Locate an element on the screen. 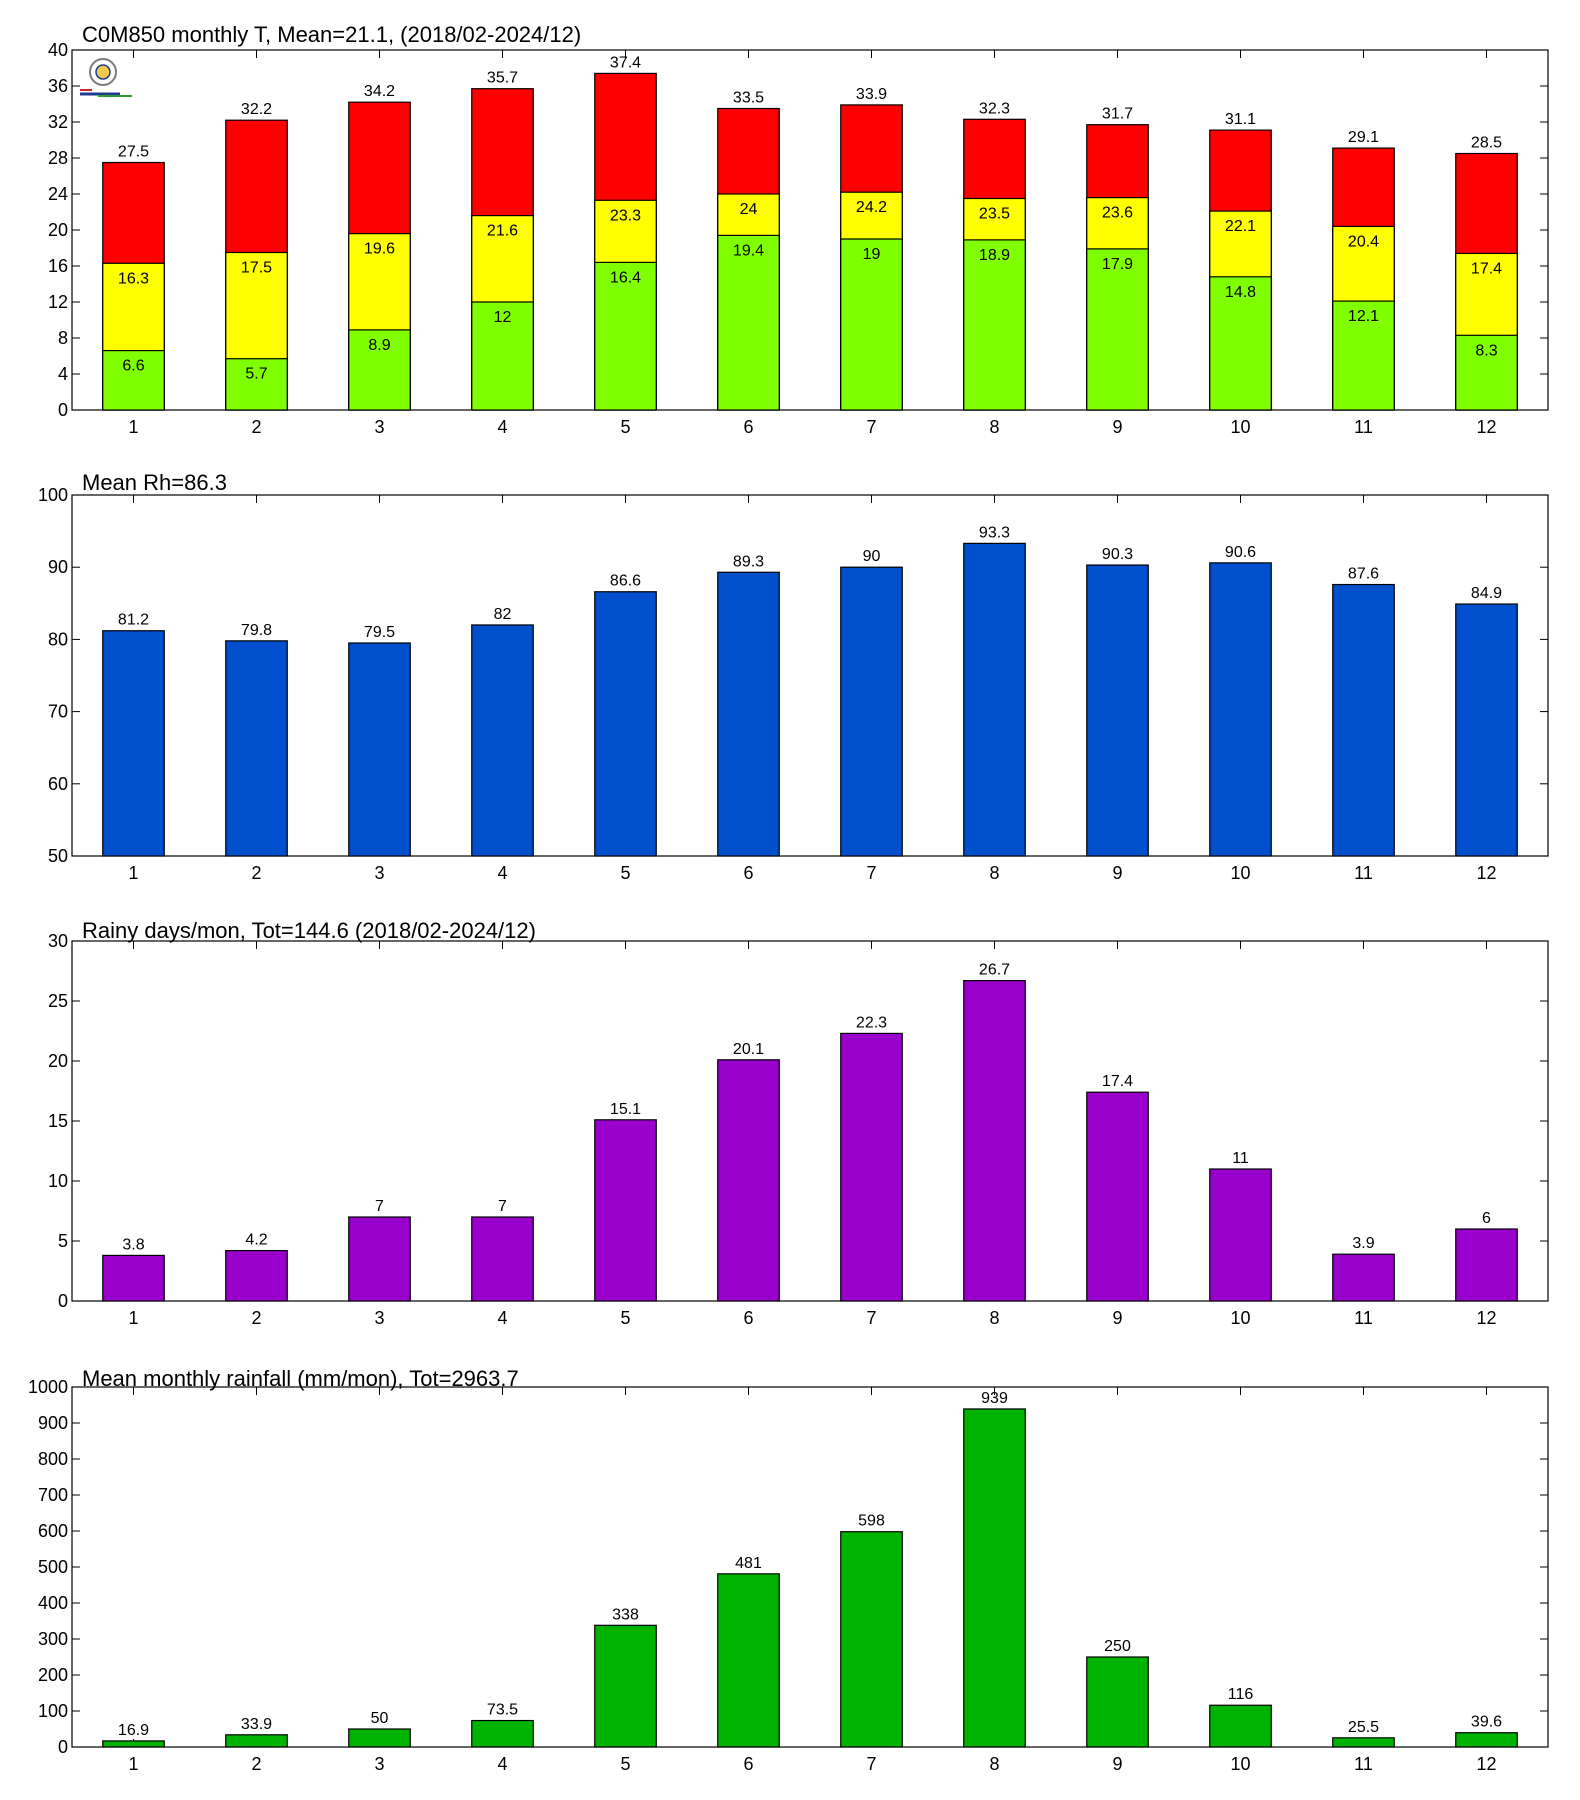 Image resolution: width=1580 pixels, height=1800 pixels. y-tick-label: 700 is located at coordinates (53, 1495).